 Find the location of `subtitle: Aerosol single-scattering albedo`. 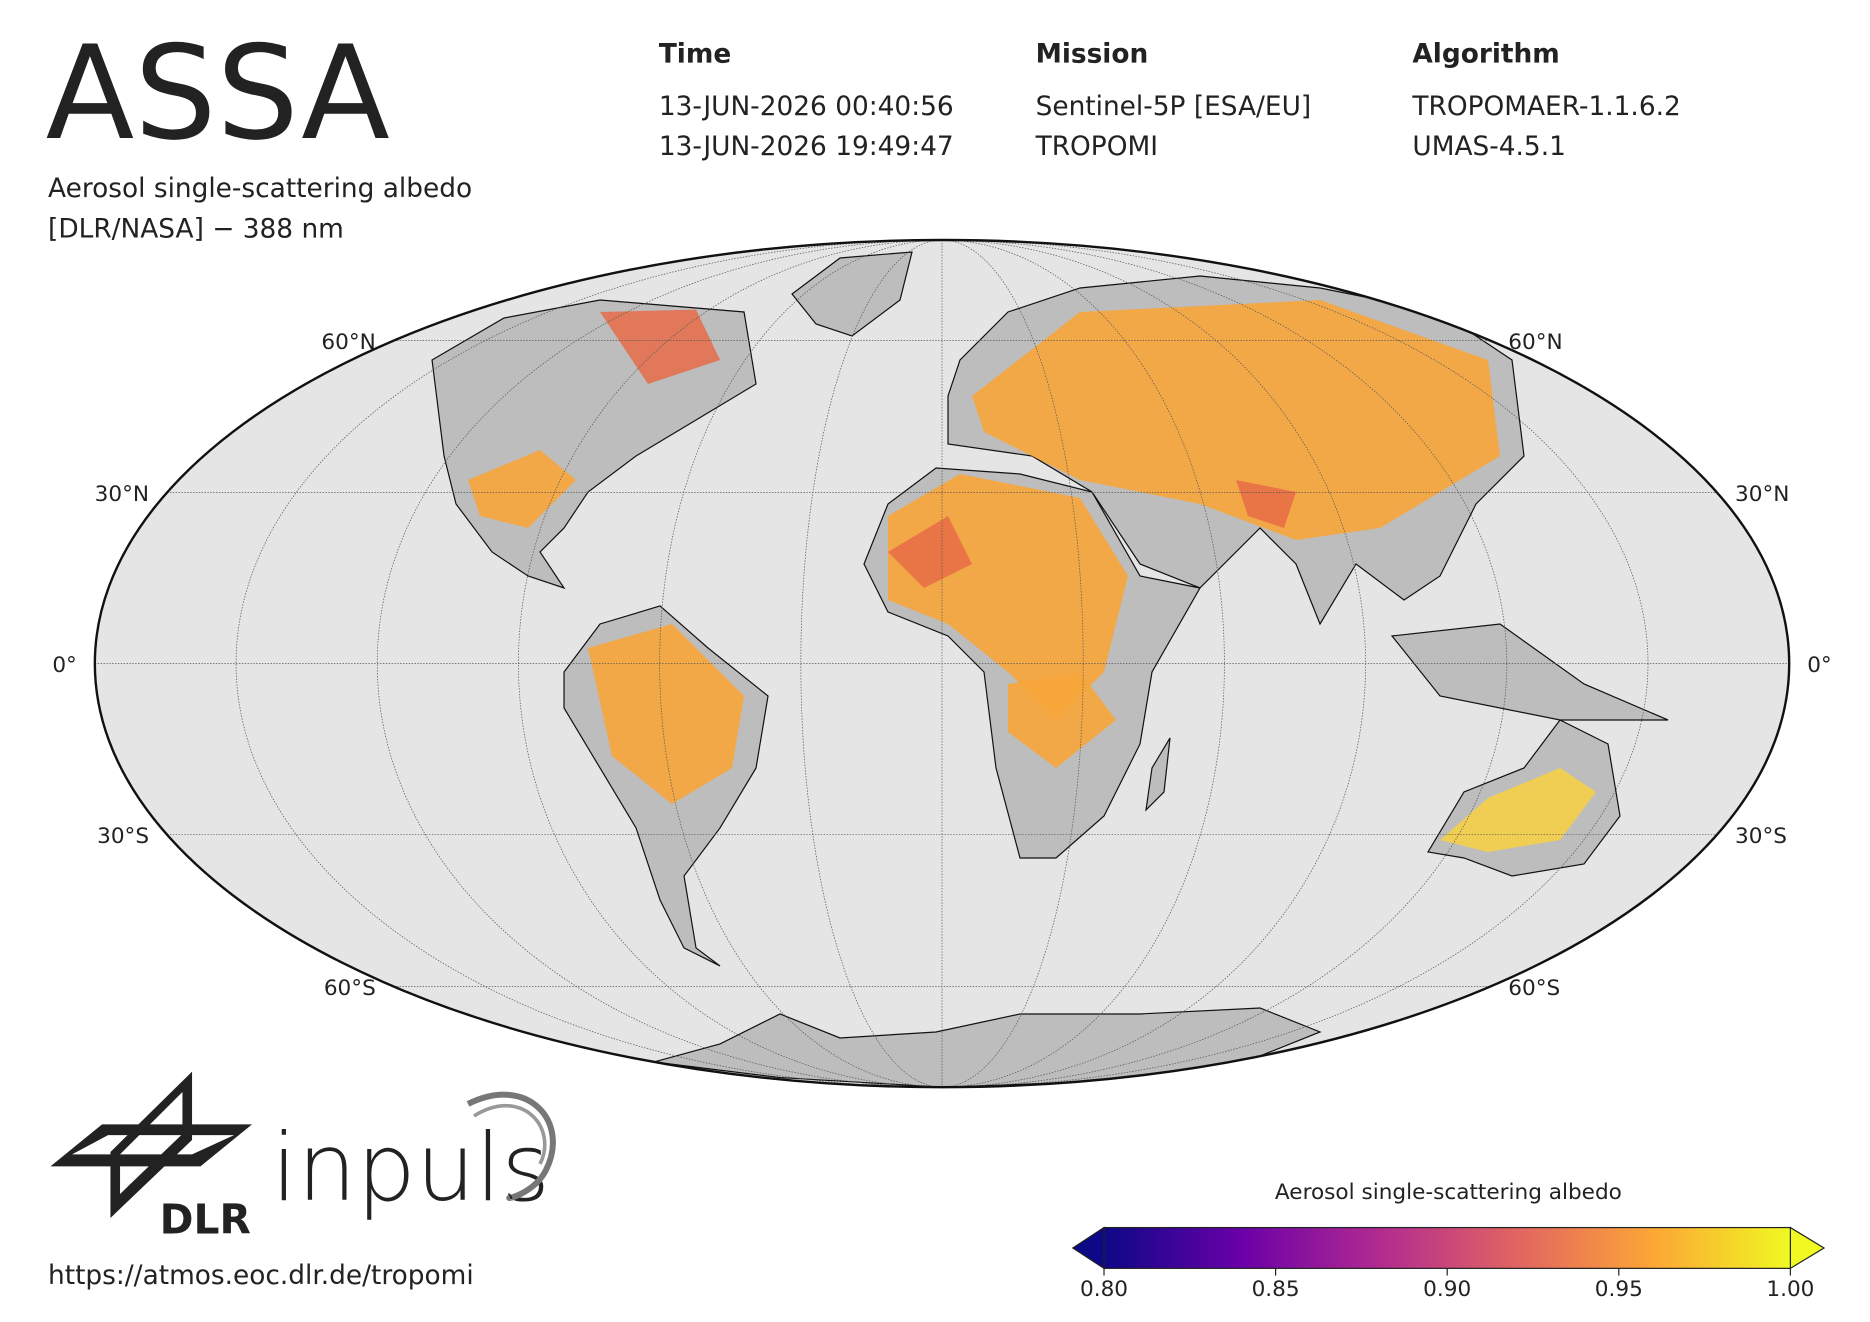

subtitle: Aerosol single-scattering albedo is located at coordinates (260, 189).